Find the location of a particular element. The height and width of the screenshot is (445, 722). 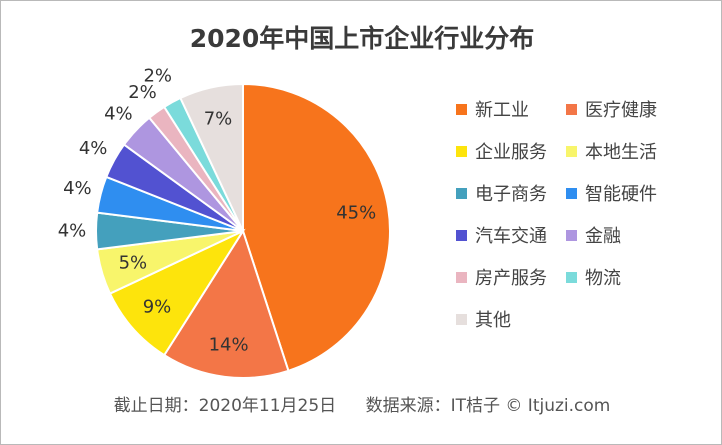

slice-label-6: 4% is located at coordinates (93, 148).